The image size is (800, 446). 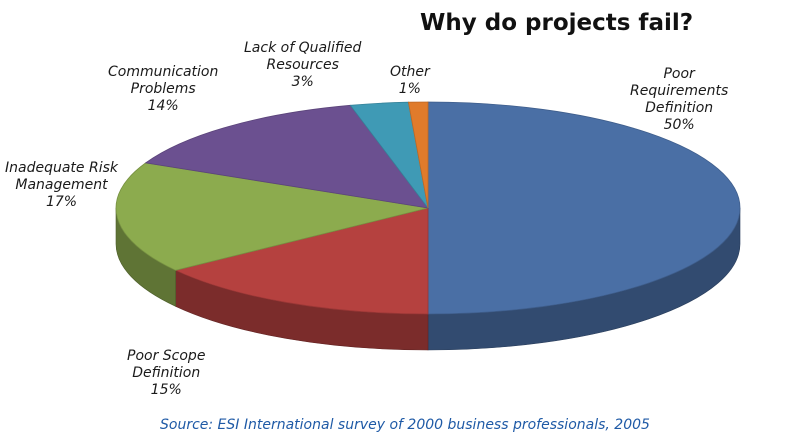 I want to click on slice-label-lack-of-resources: Lack of Qualified Resources 3%, so click(x=303, y=65).